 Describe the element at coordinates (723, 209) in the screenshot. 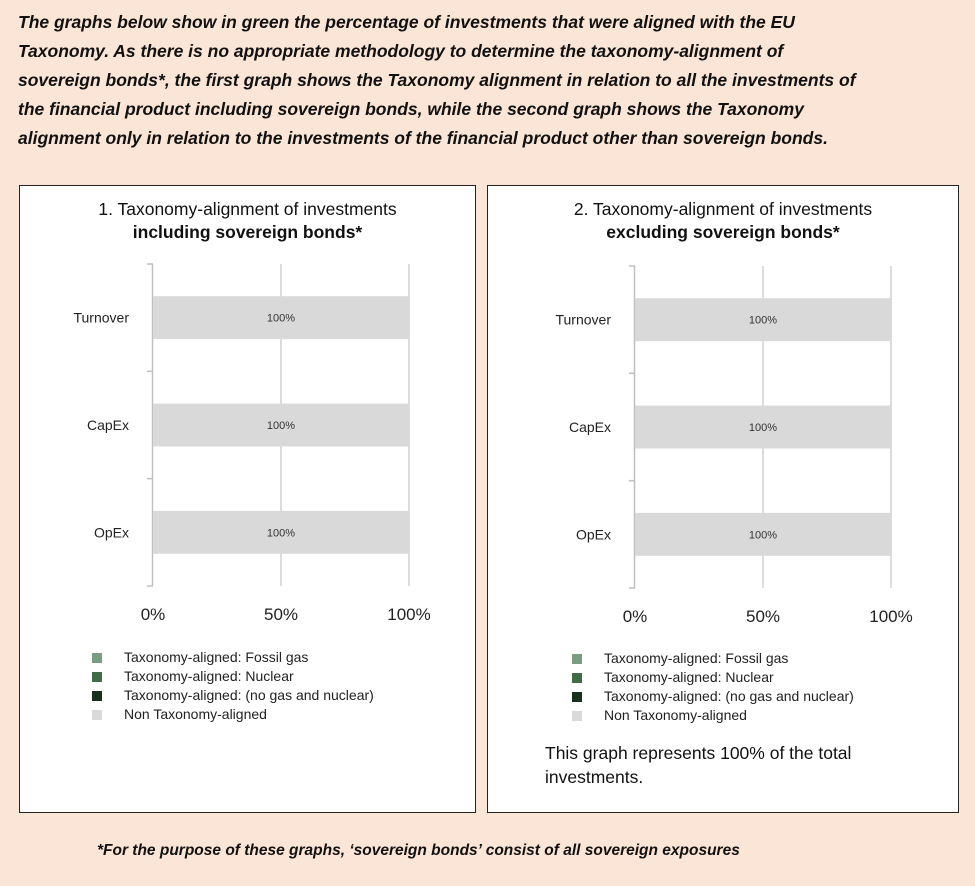

I see `chart-title-line: 2. Taxonomy-alignment of investments` at that location.